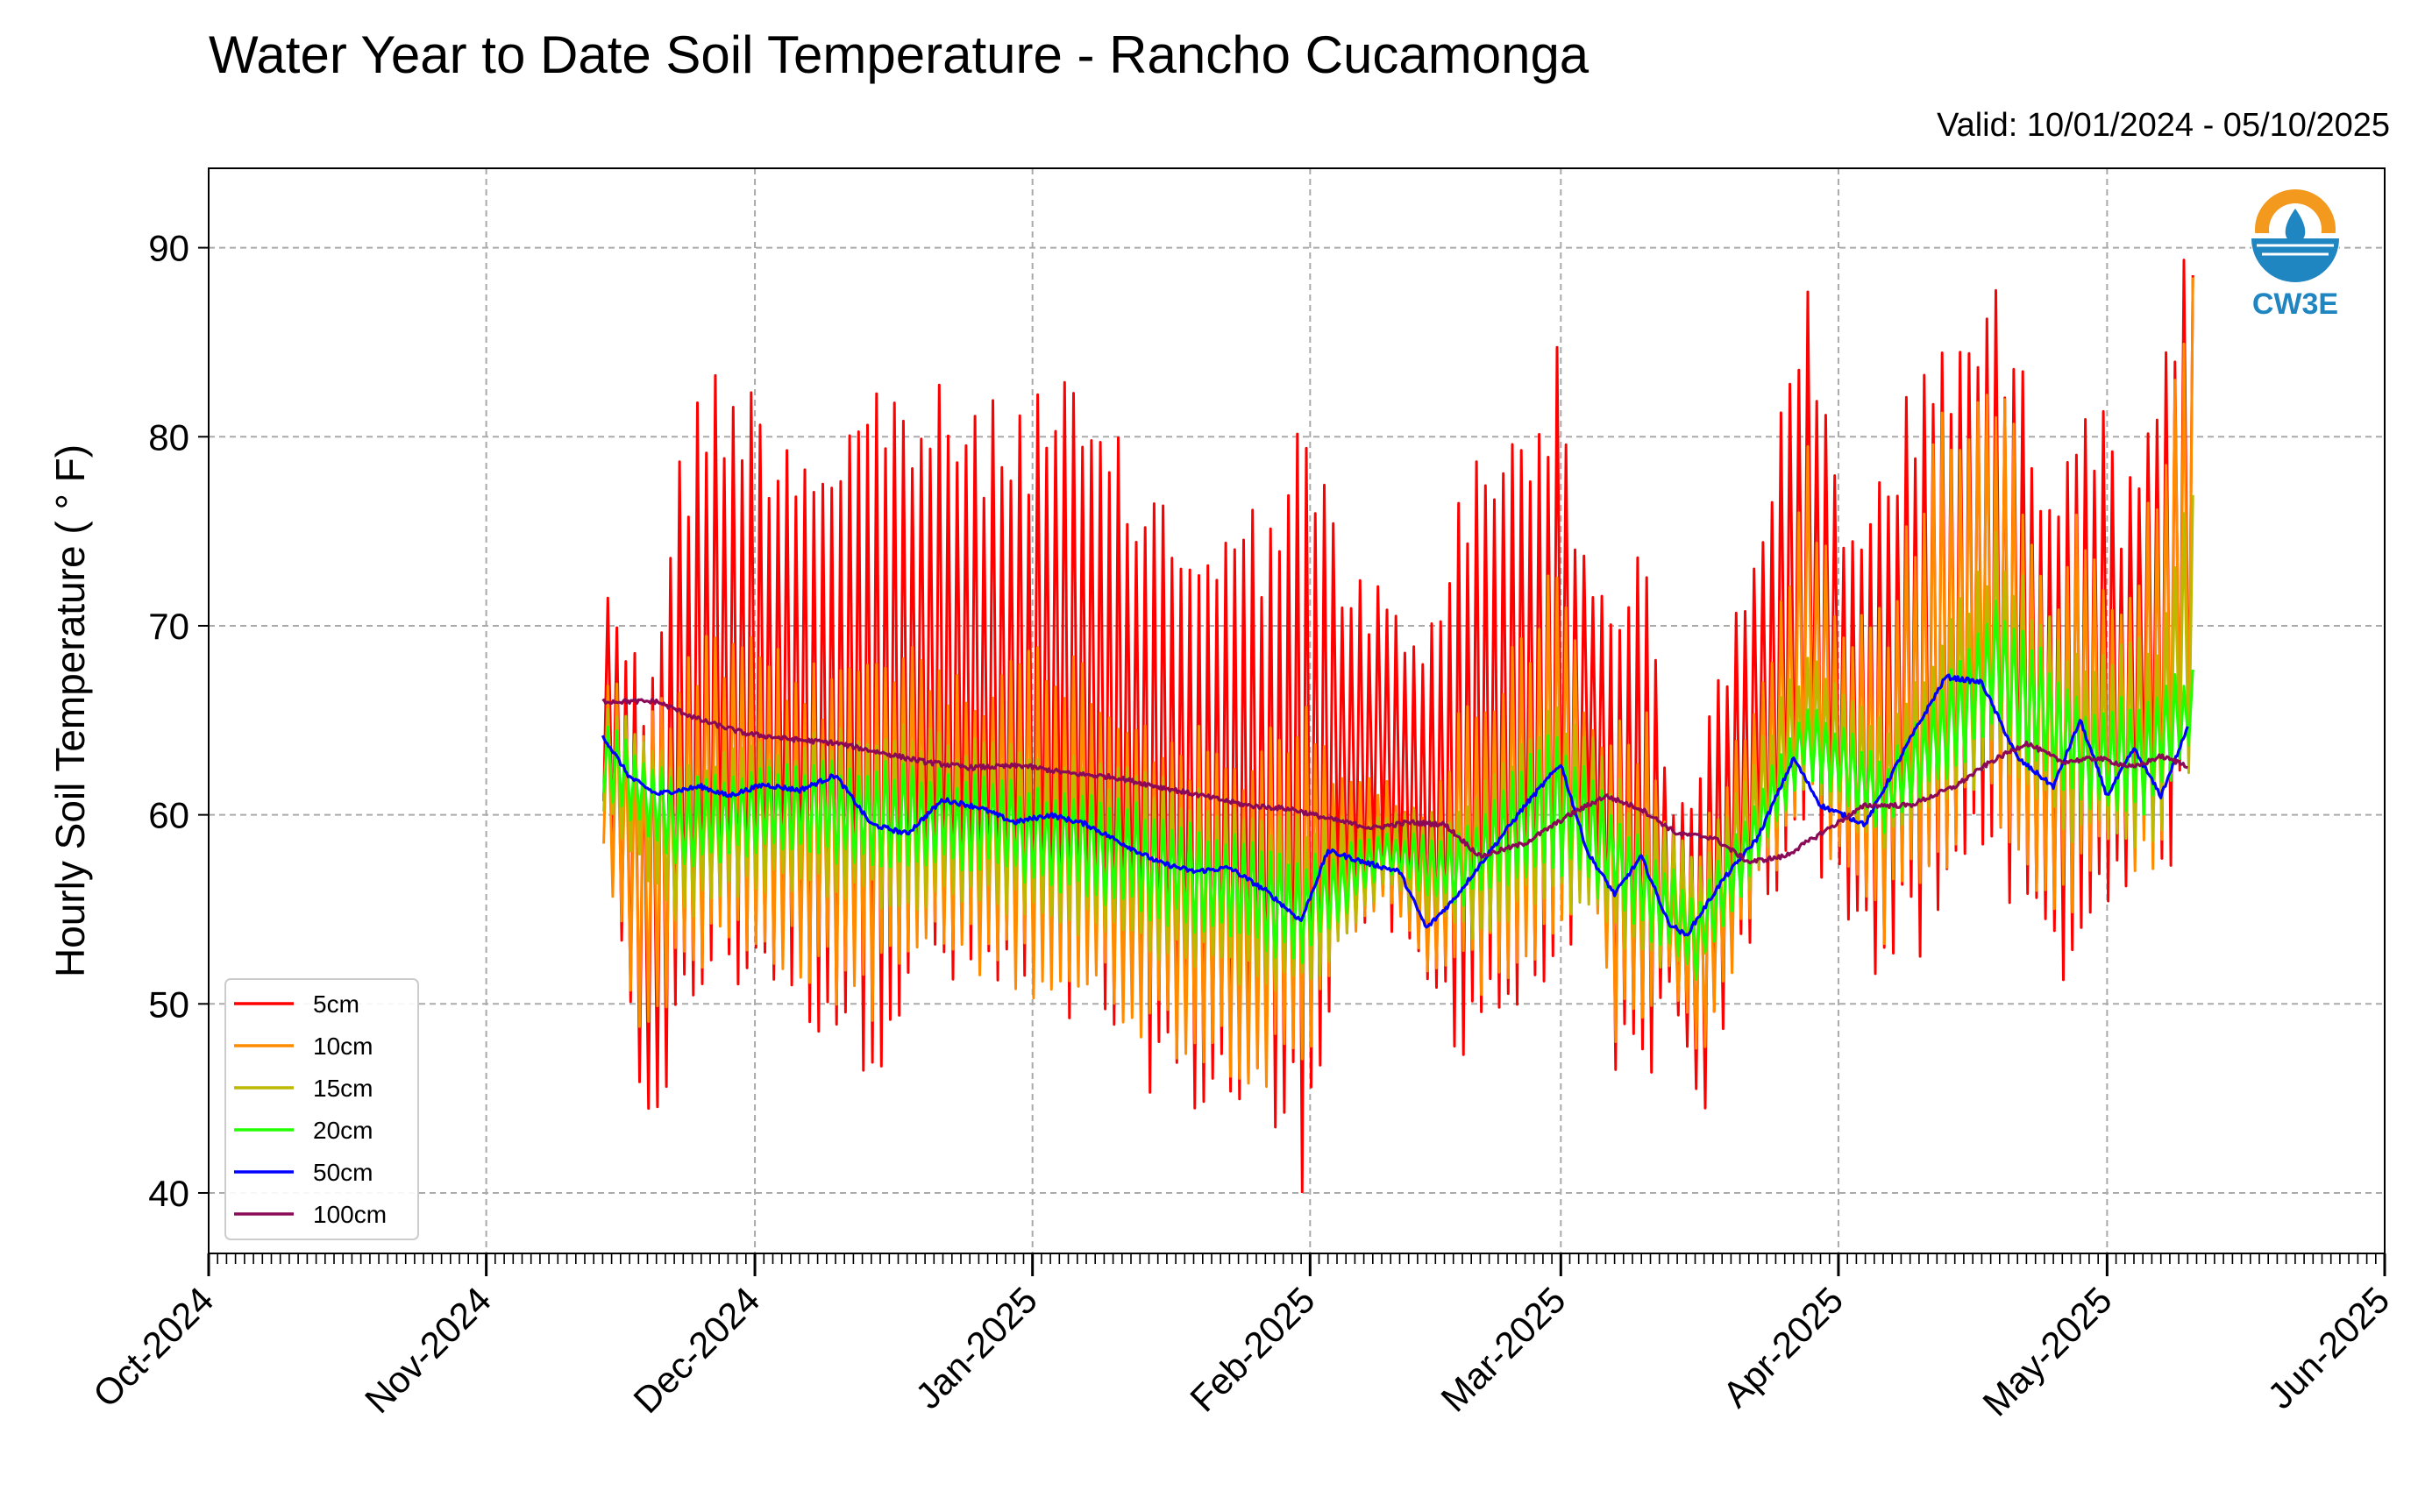 The height and width of the screenshot is (1512, 2418). I want to click on x-minor-ticks, so click(1297, 1258).